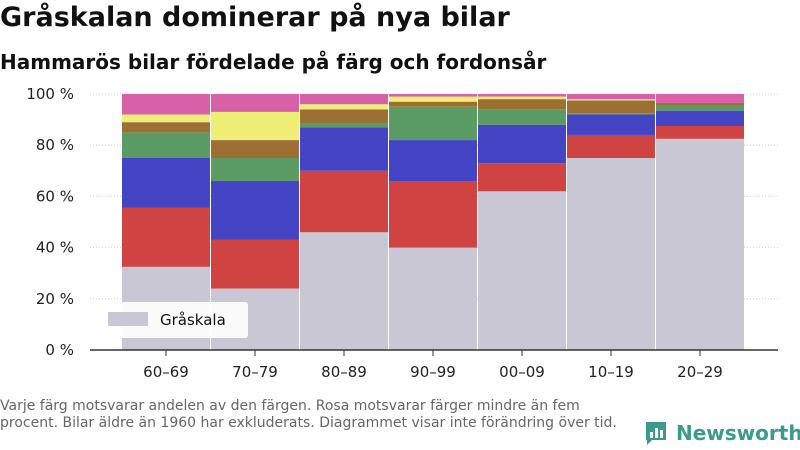  Describe the element at coordinates (656, 433) in the screenshot. I see `newsworthy-logo-icon` at that location.